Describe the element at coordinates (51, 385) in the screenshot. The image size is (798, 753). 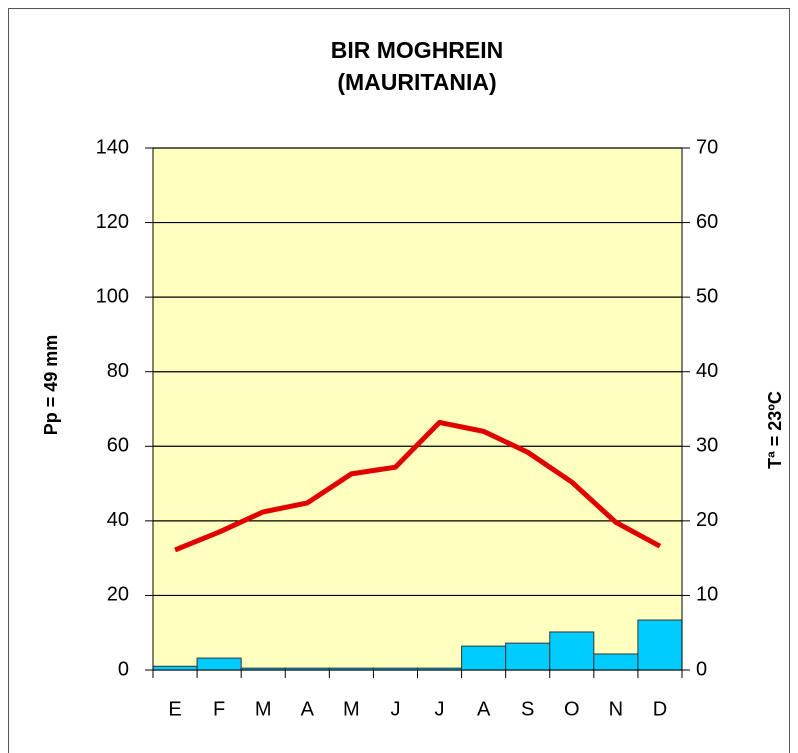
I see `y-axis-title: Pp = 49 mm` at that location.